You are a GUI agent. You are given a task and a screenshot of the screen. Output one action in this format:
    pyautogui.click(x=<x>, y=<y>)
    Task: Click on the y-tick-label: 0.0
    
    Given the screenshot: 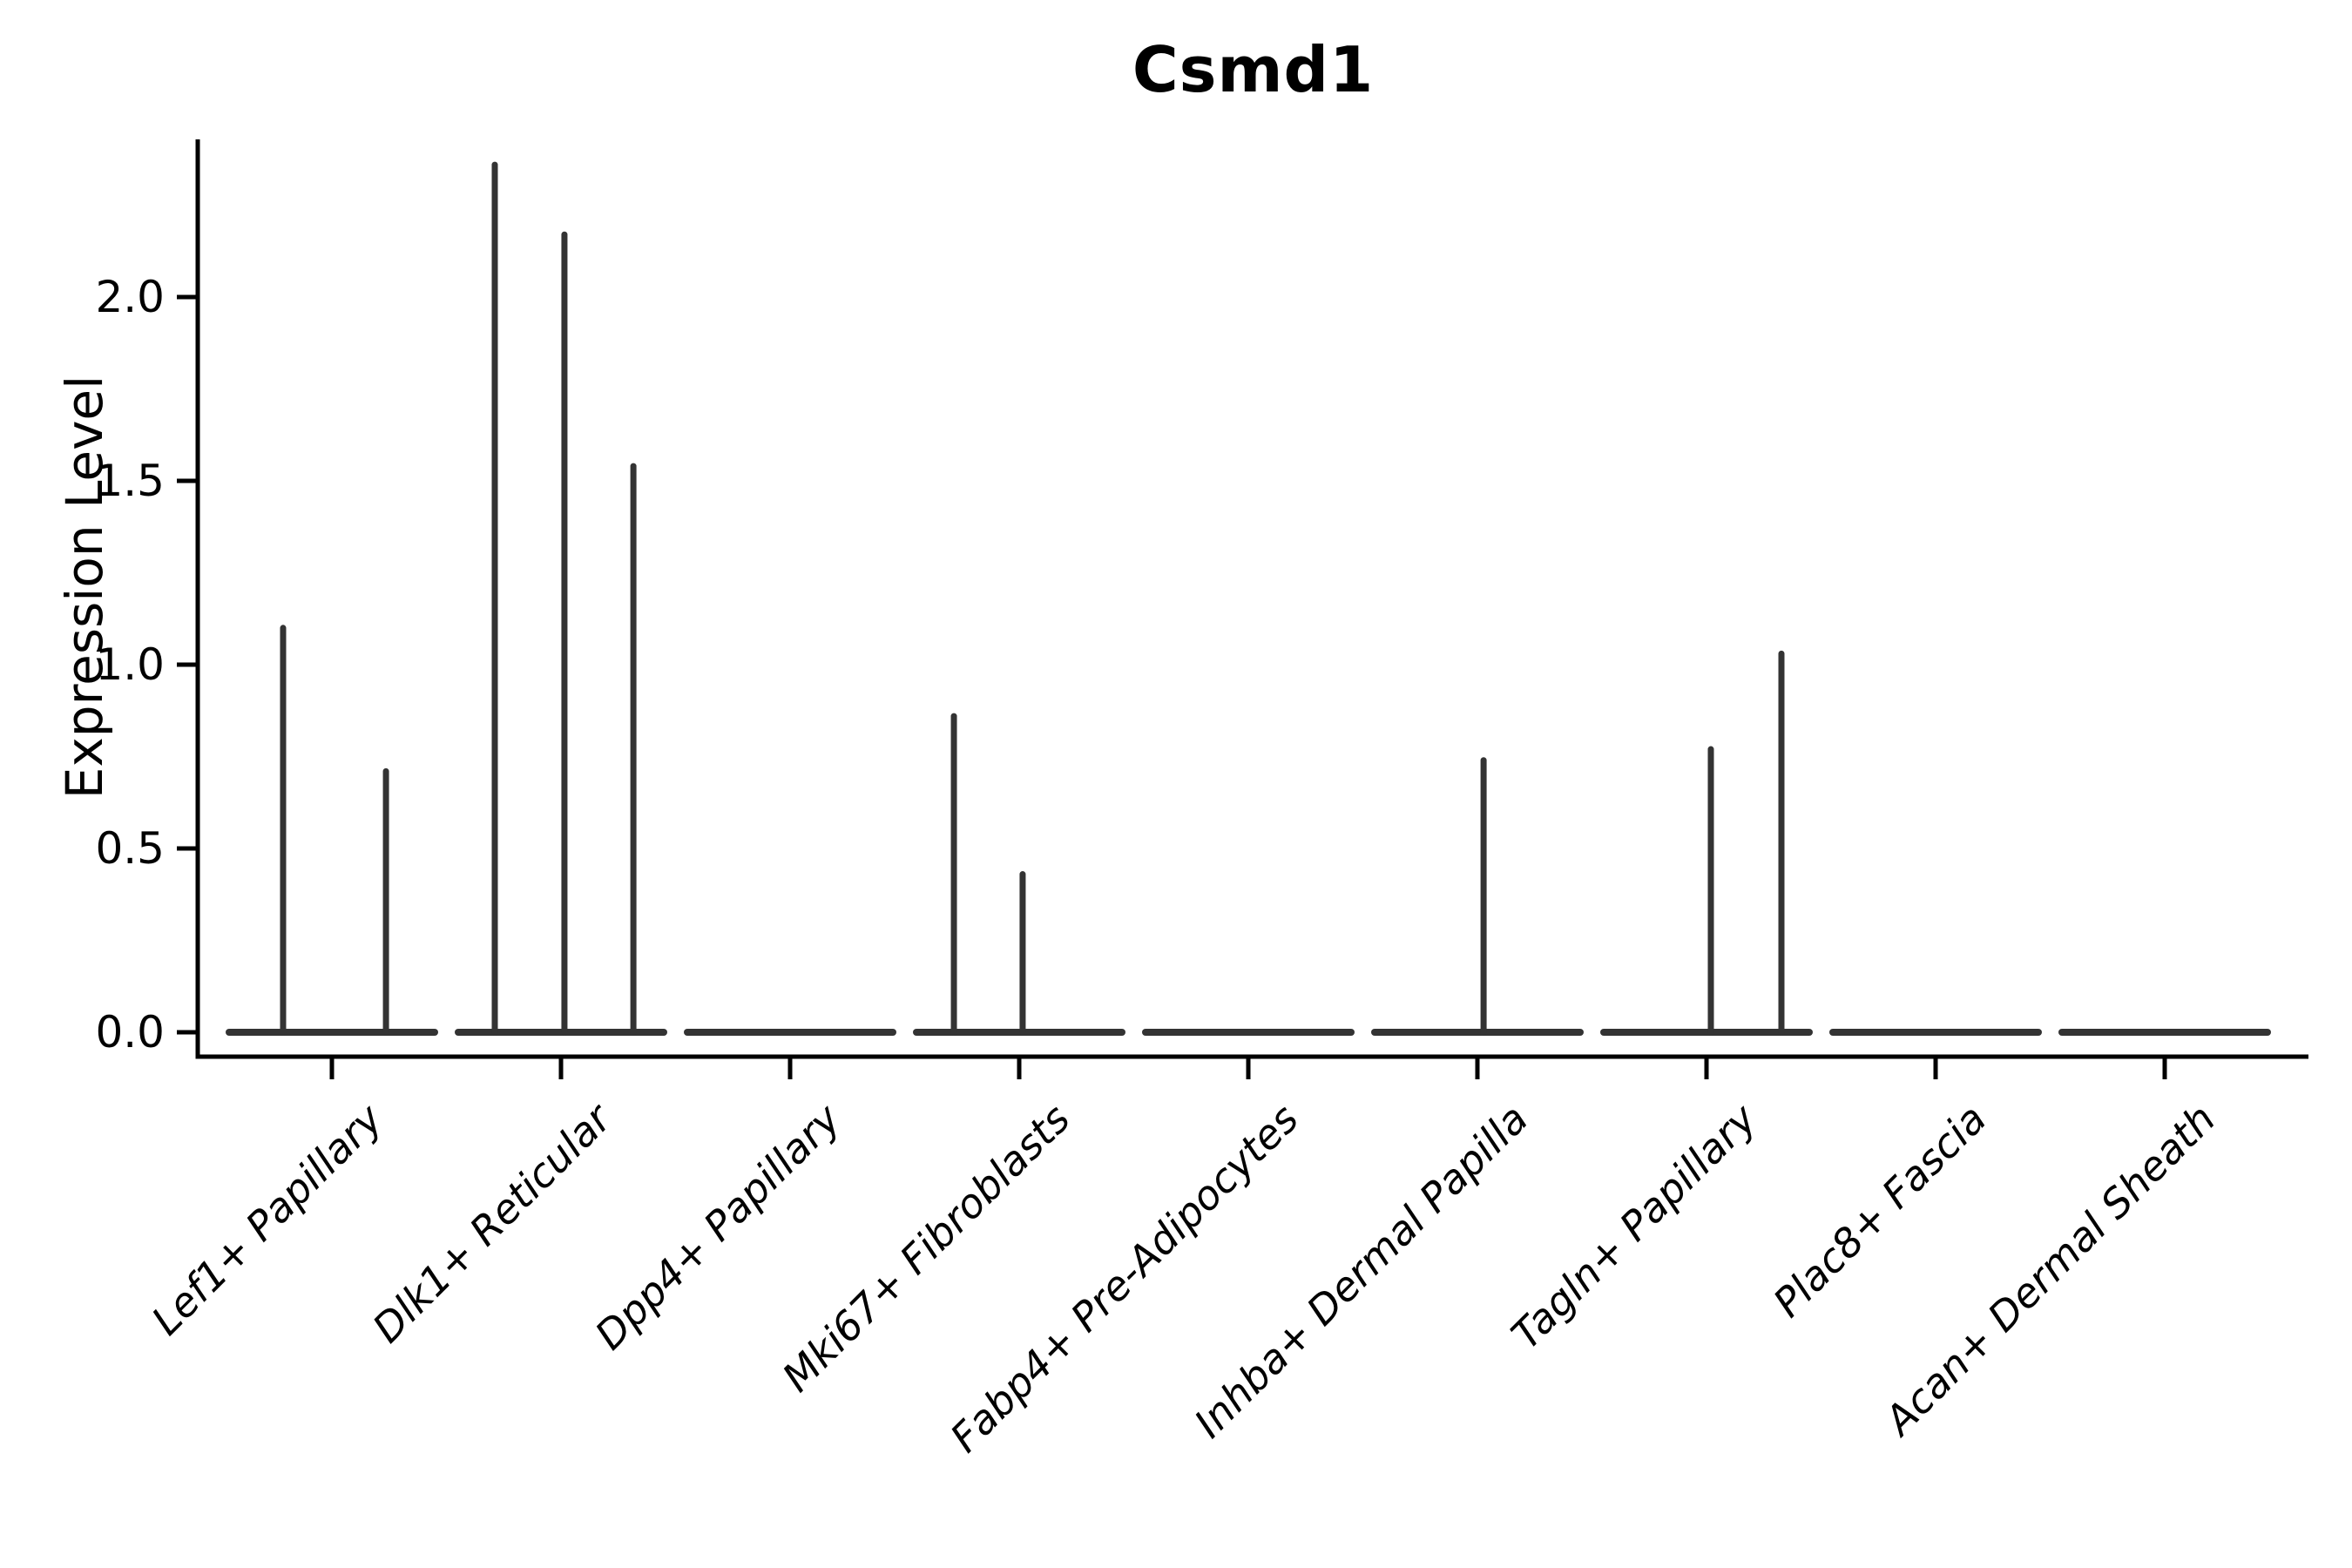 What is the action you would take?
    pyautogui.click(x=130, y=1032)
    